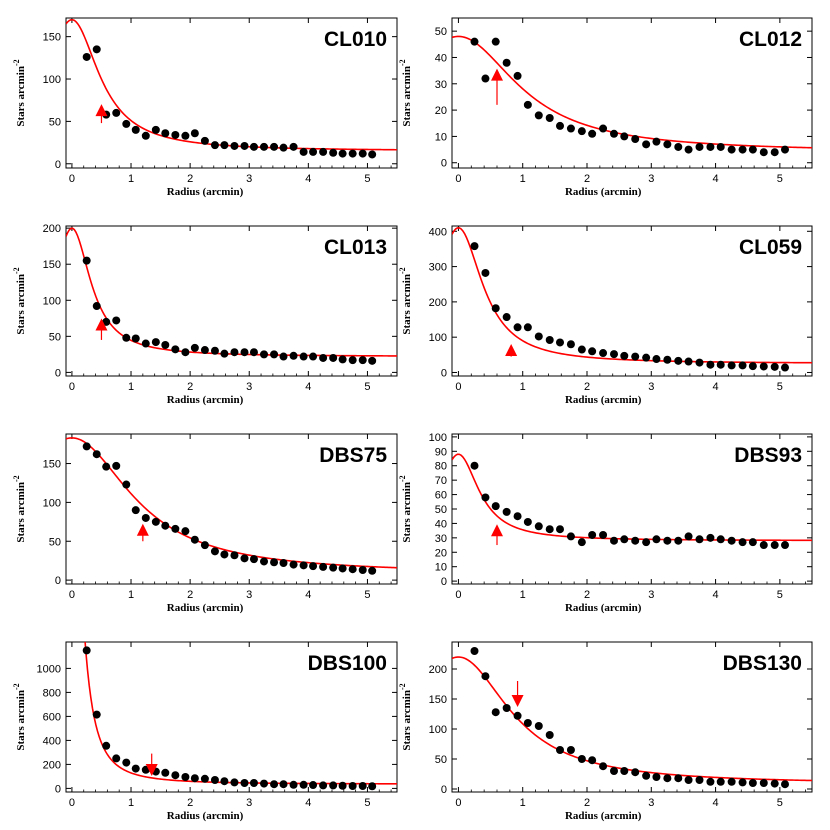 The height and width of the screenshot is (830, 830). What do you see at coordinates (353, 455) in the screenshot?
I see `panel-title: DBS75` at bounding box center [353, 455].